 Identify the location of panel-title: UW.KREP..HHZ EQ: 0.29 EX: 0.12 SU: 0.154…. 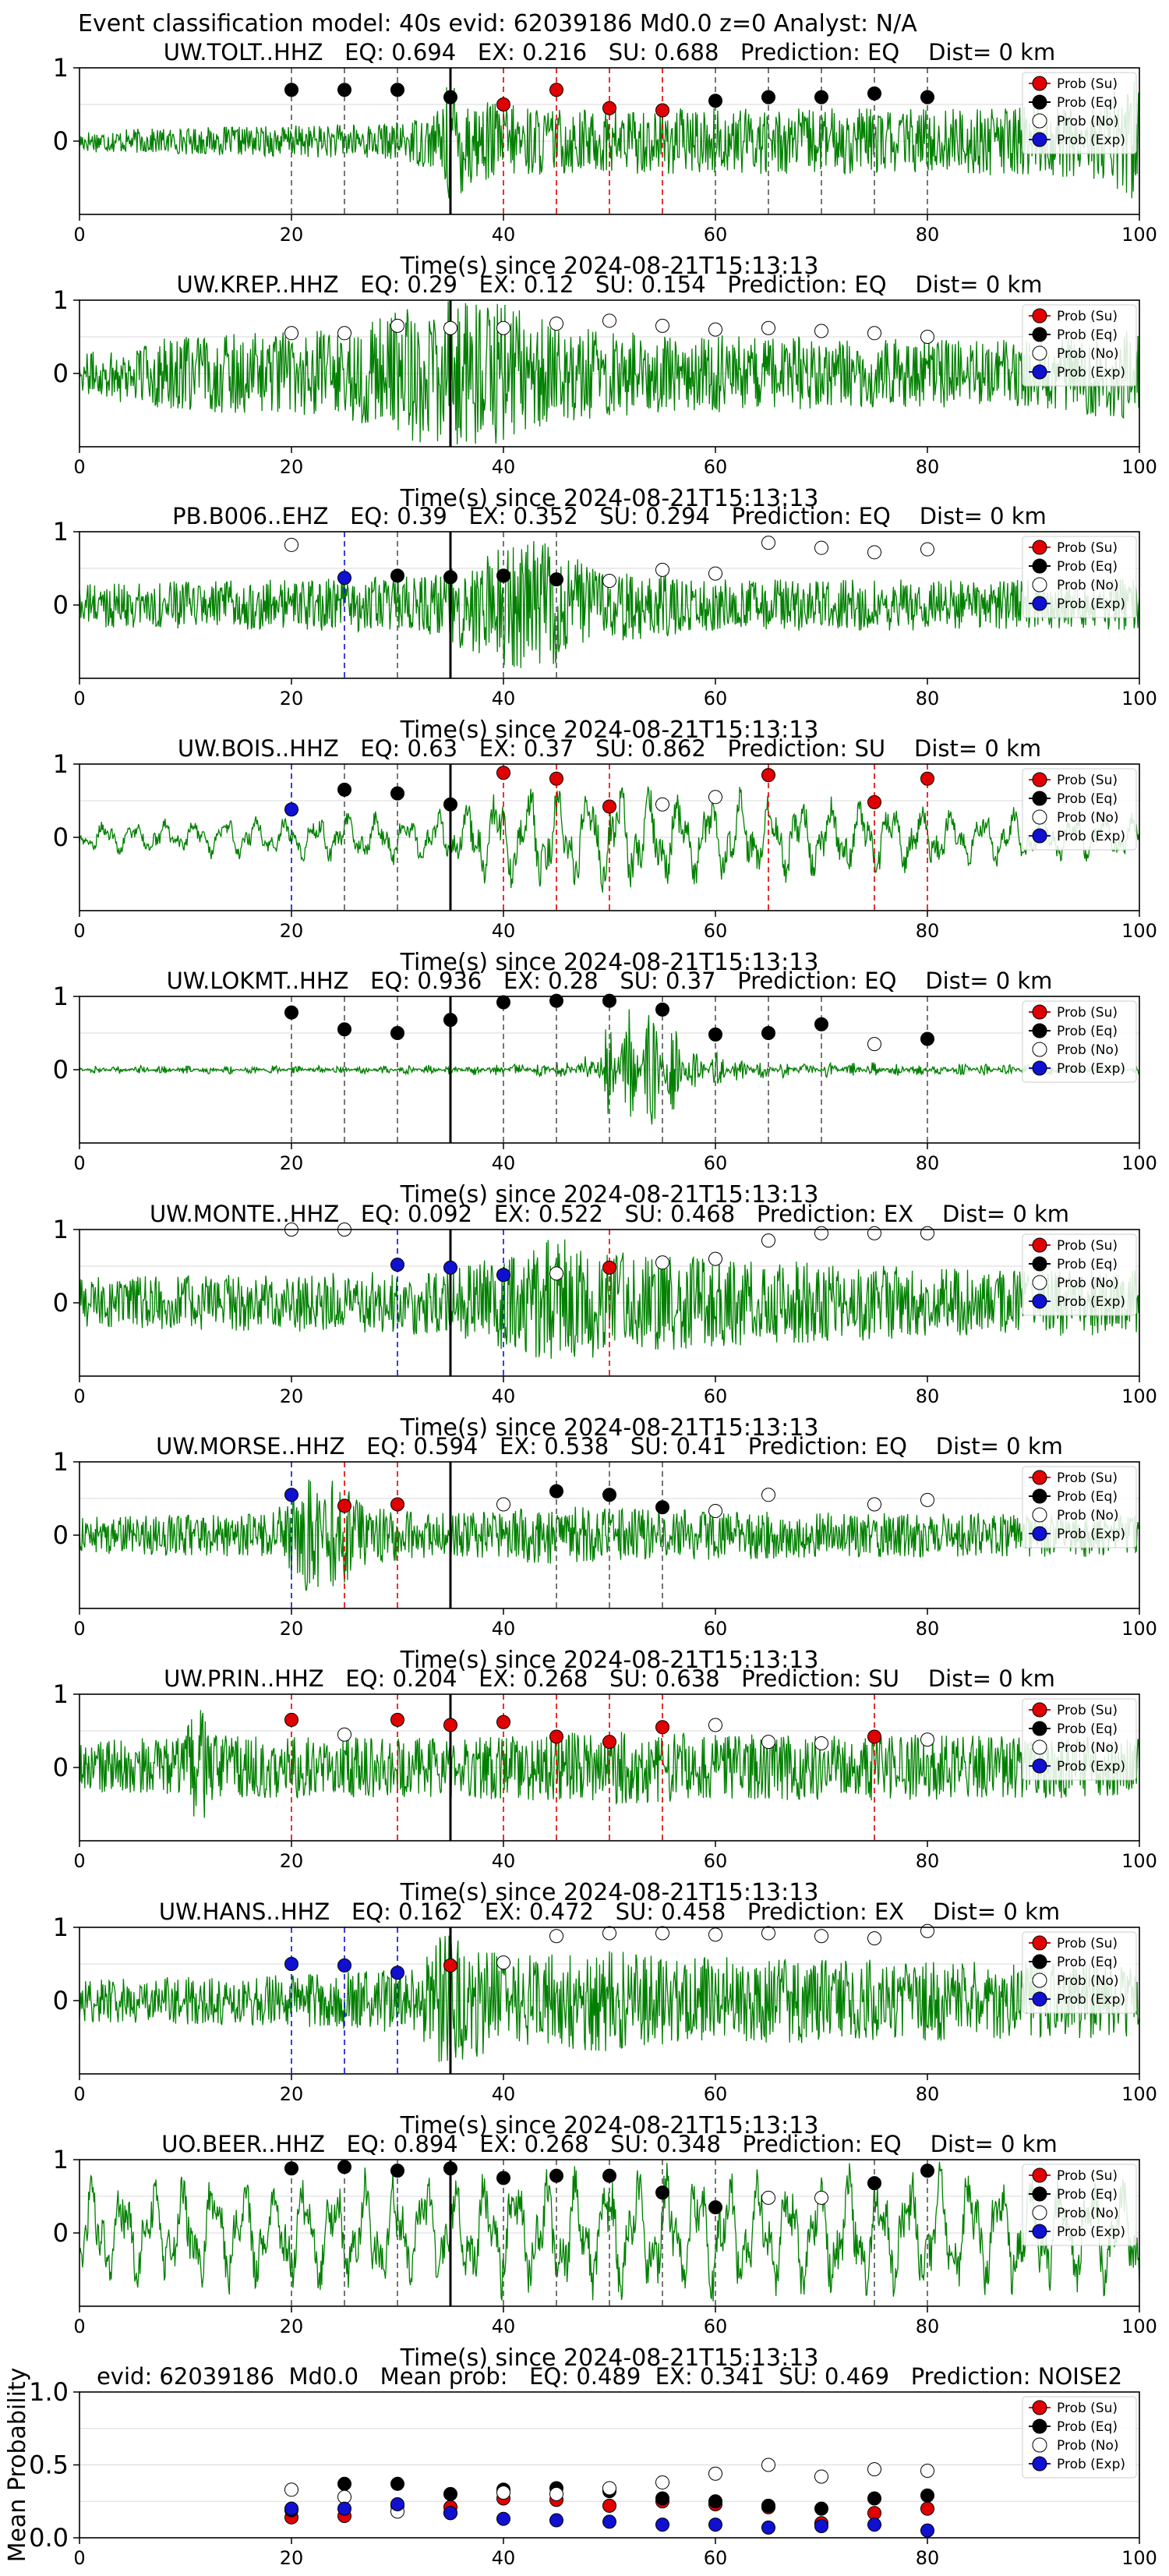
(609, 284).